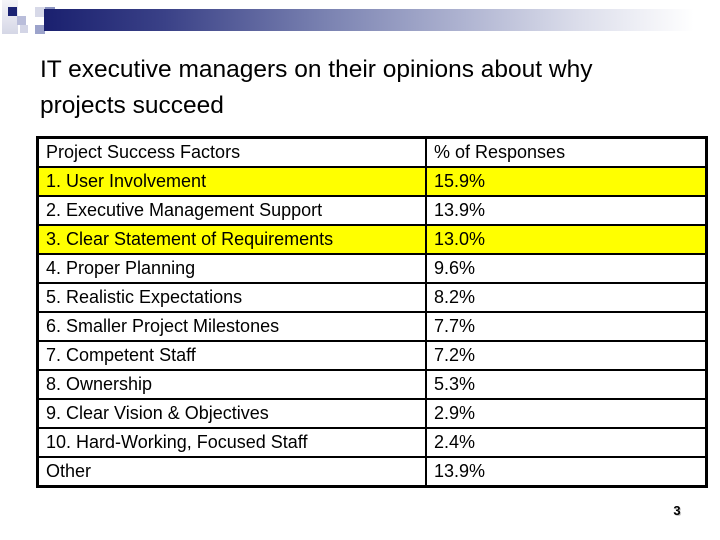  I want to click on factor-cell: 1. User Involvement, so click(231, 181).